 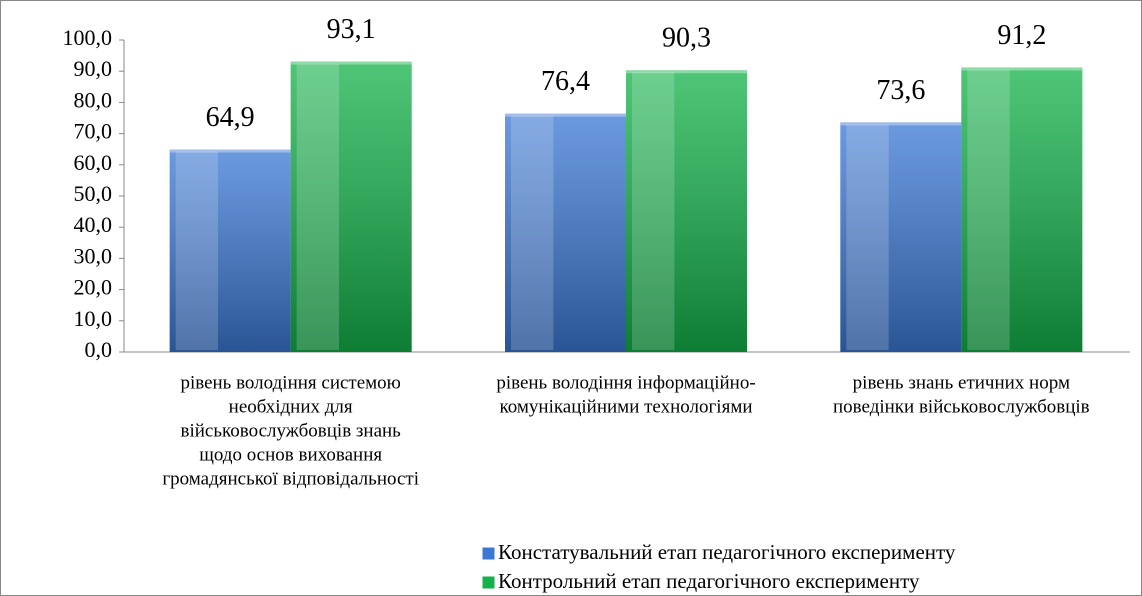 What do you see at coordinates (290, 430) in the screenshot?
I see `x-tick-label: військовослужбовців знань` at bounding box center [290, 430].